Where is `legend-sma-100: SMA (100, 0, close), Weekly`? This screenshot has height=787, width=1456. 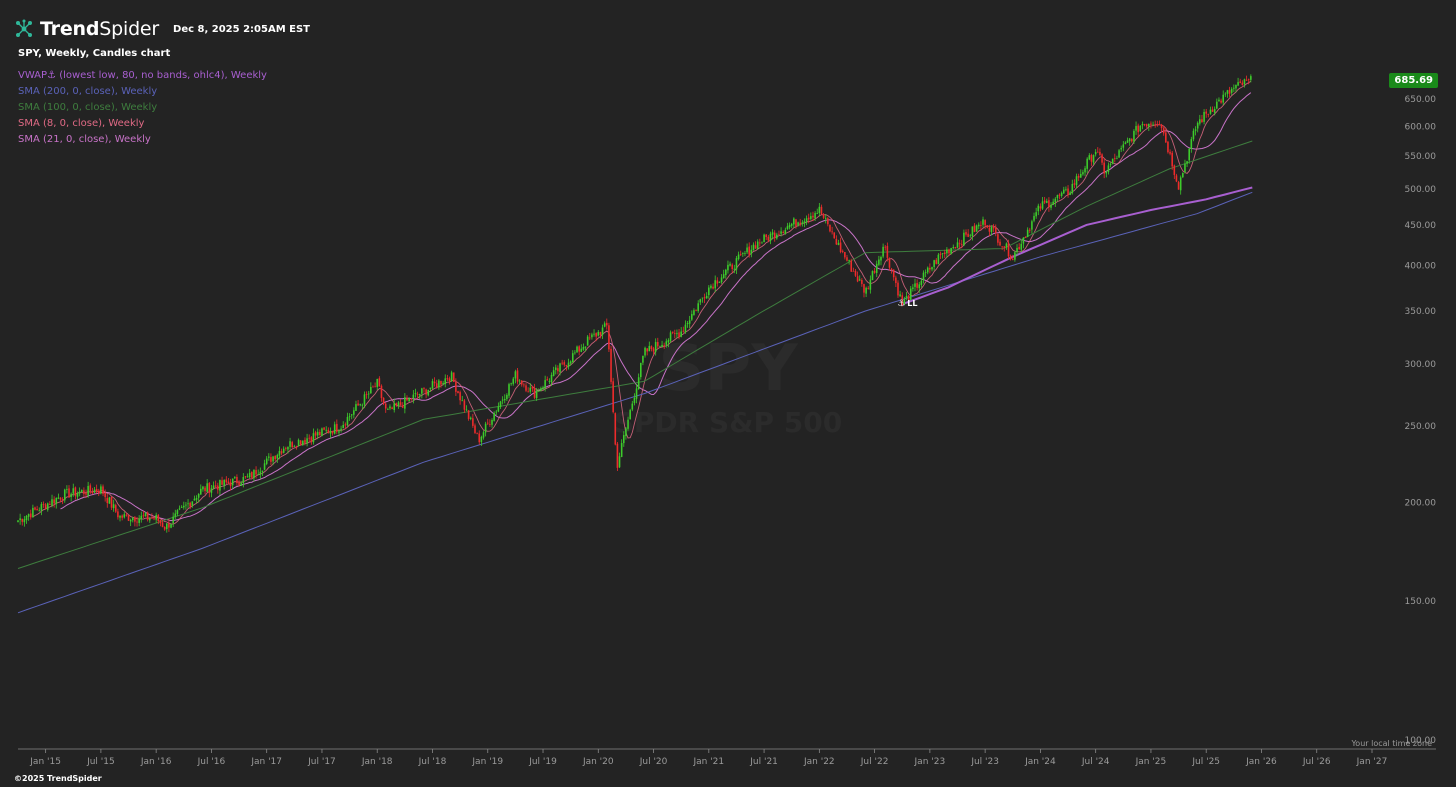 legend-sma-100: SMA (100, 0, close), Weekly is located at coordinates (88, 107).